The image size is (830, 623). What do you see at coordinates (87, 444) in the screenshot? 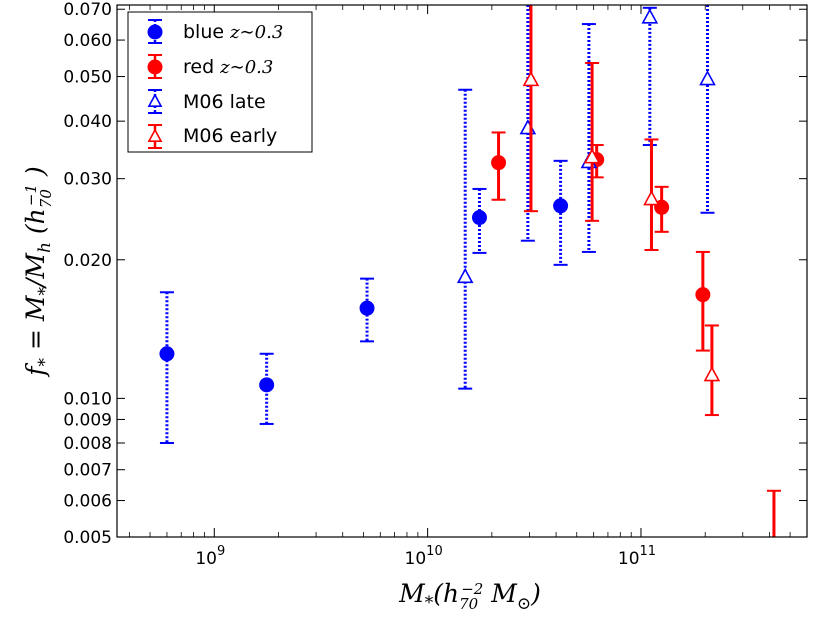
I see `y-tick-label: 0.008` at bounding box center [87, 444].